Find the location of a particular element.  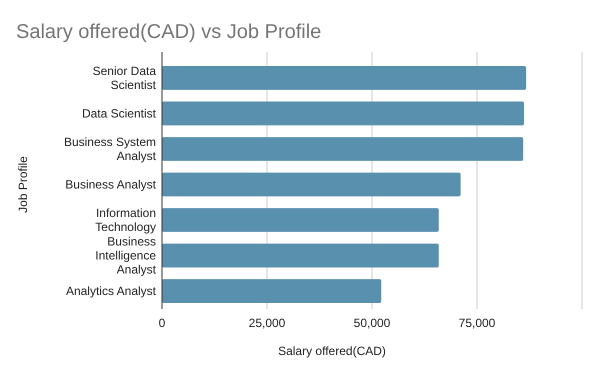

x-tick-label: 25,000 is located at coordinates (267, 323).